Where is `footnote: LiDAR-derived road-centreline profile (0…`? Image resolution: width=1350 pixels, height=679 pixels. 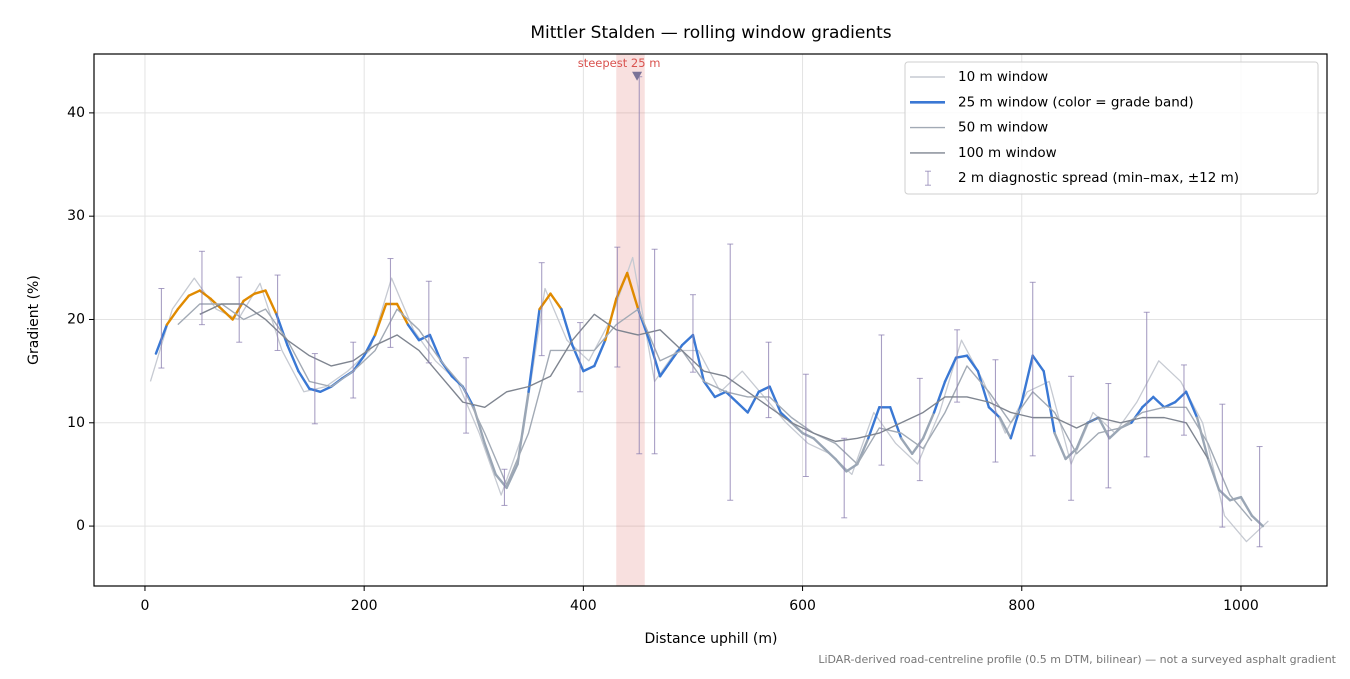 footnote: LiDAR-derived road-centreline profile (0… is located at coordinates (1077, 659).